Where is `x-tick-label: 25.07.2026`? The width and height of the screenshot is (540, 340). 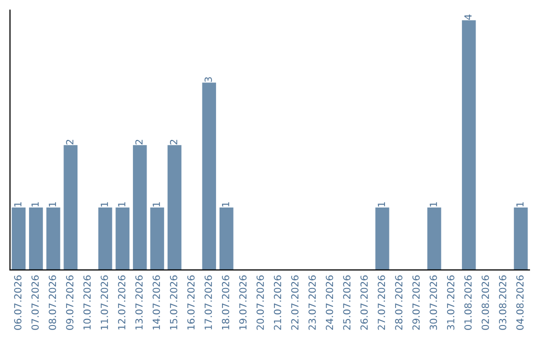
x-tick-label: 25.07.2026 is located at coordinates (346, 302).